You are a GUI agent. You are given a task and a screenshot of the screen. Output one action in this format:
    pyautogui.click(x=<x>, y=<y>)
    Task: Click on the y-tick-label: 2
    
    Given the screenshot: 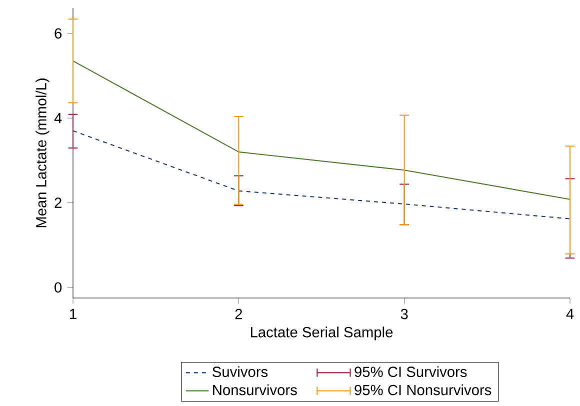 What is the action you would take?
    pyautogui.click(x=58, y=203)
    